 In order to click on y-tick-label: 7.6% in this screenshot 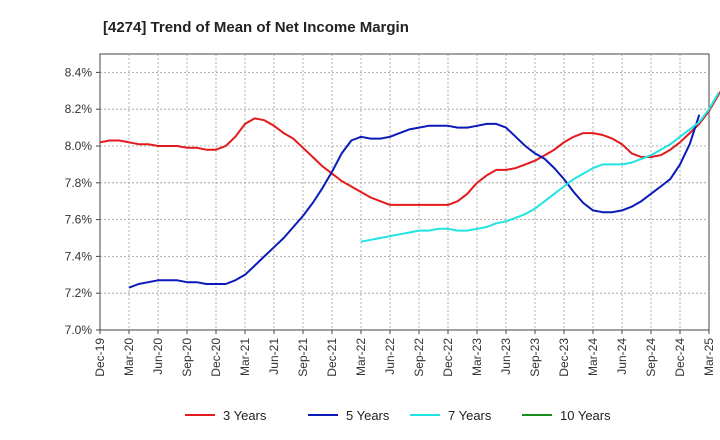, I will do `click(79, 220)`.